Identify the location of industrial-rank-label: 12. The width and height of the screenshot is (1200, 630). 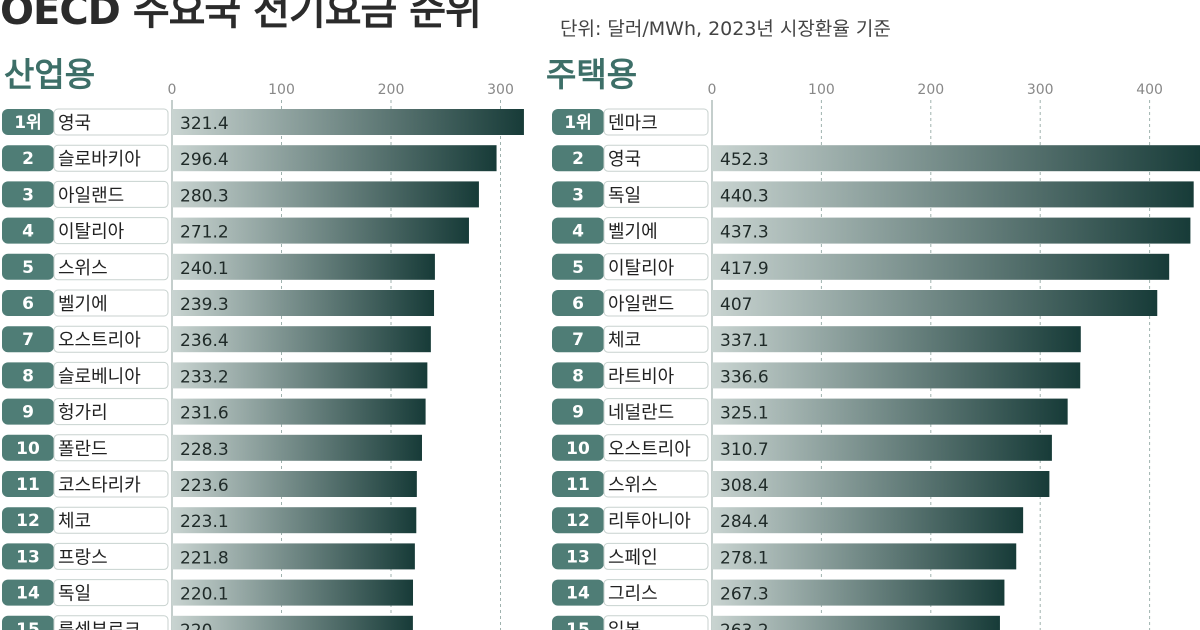
(28, 521).